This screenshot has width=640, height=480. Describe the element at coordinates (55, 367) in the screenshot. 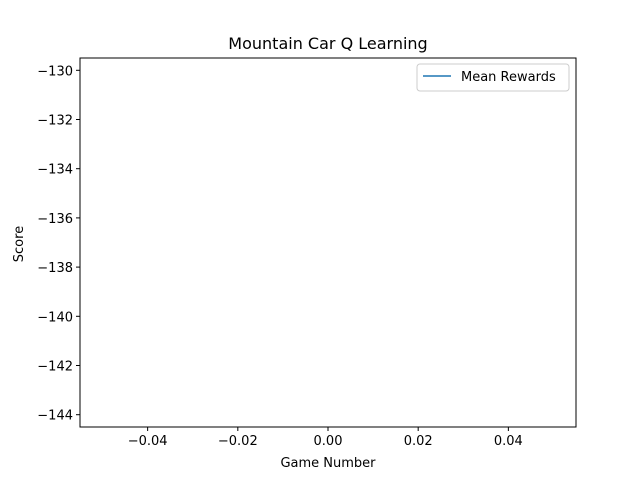

I see `y-tick-label: −142` at that location.